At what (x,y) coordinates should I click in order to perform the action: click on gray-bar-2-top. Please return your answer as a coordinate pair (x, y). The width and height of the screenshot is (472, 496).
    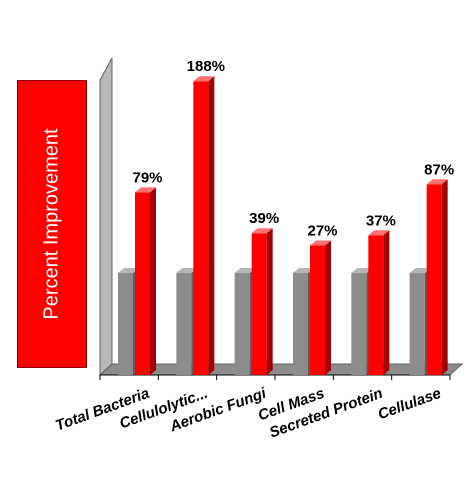
    Looking at the image, I should click on (245, 270).